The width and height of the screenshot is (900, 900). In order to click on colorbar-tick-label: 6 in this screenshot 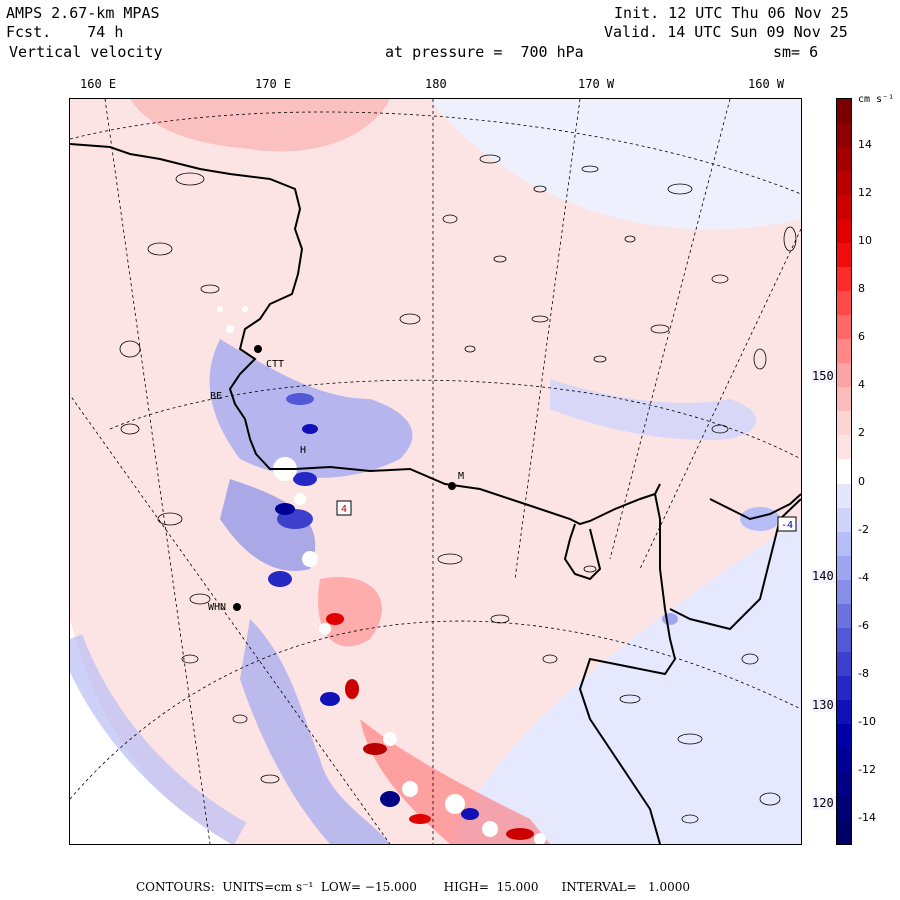, I will do `click(861, 337)`.